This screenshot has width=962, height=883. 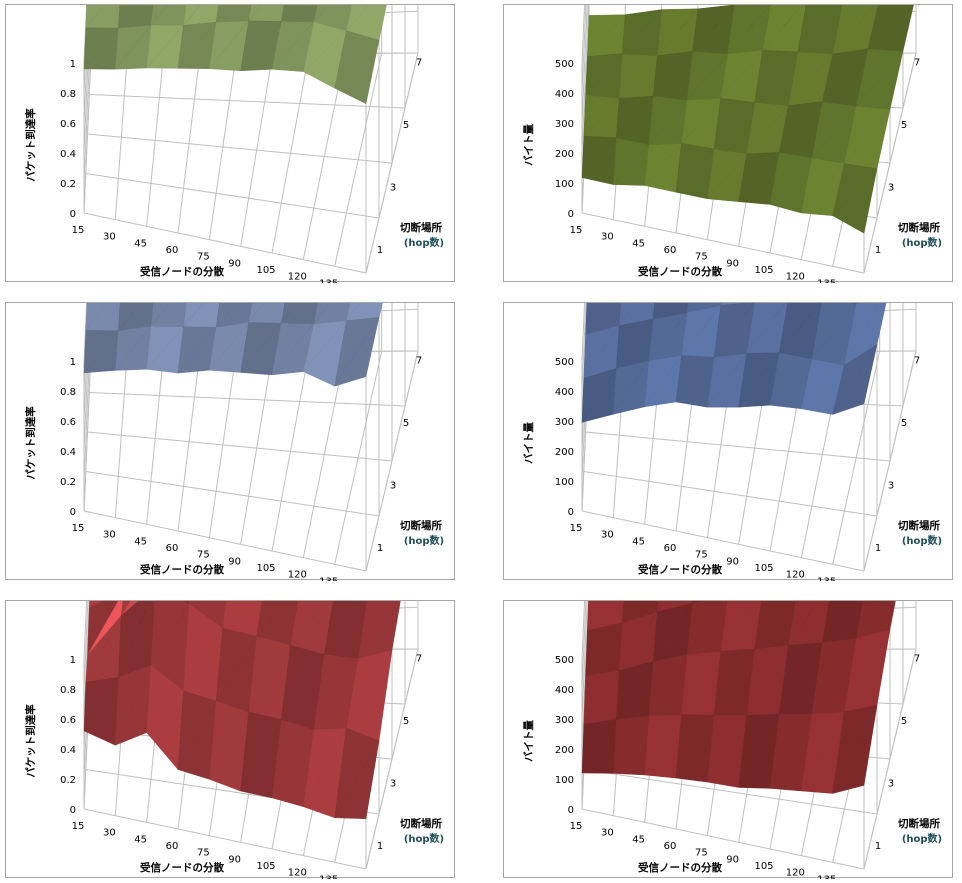 What do you see at coordinates (732, 859) in the screenshot?
I see `x-tick-label: 90` at bounding box center [732, 859].